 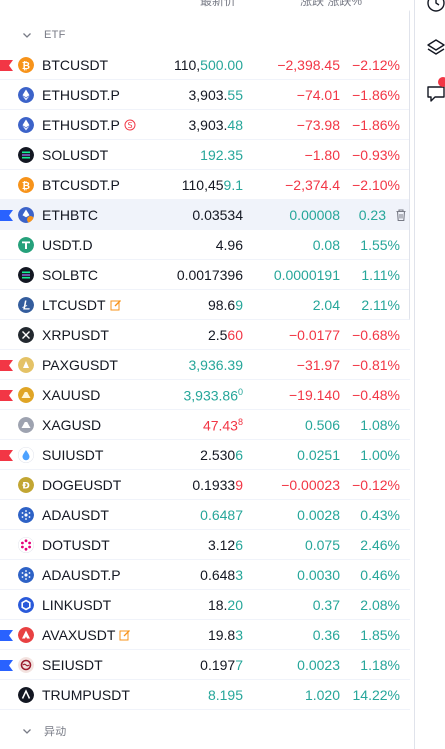 What do you see at coordinates (215, 125) in the screenshot?
I see `last-price: 3,903.48` at bounding box center [215, 125].